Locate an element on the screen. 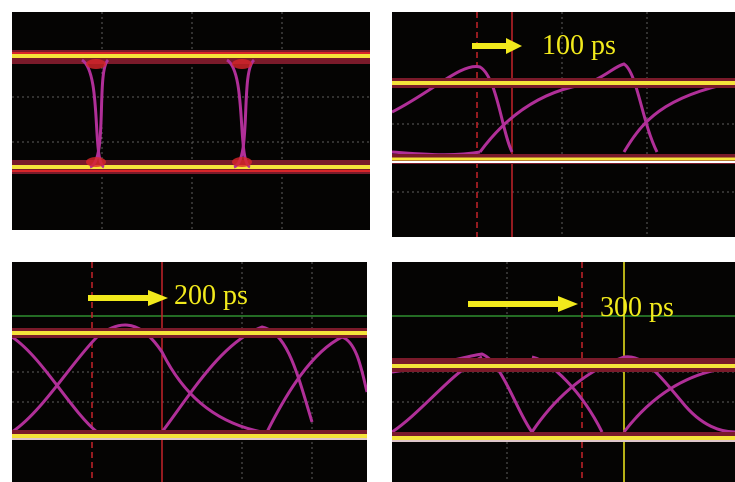  delay-label: 100 ps is located at coordinates (579, 45).